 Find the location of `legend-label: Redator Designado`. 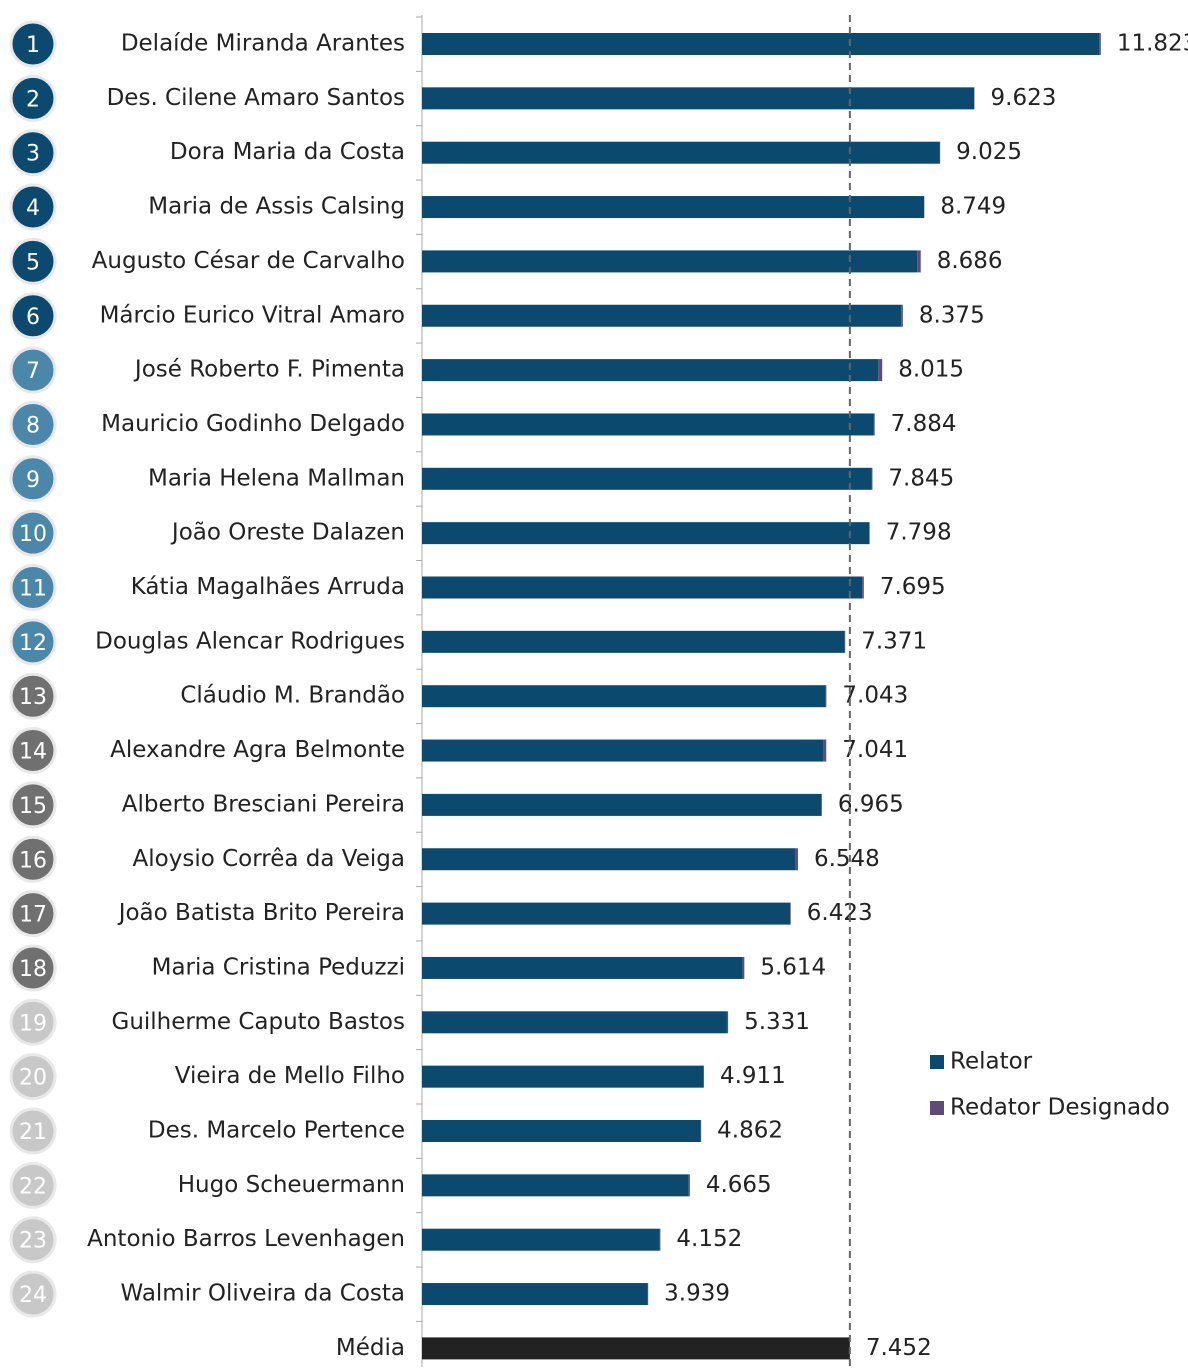

legend-label: Redator Designado is located at coordinates (1060, 1108).